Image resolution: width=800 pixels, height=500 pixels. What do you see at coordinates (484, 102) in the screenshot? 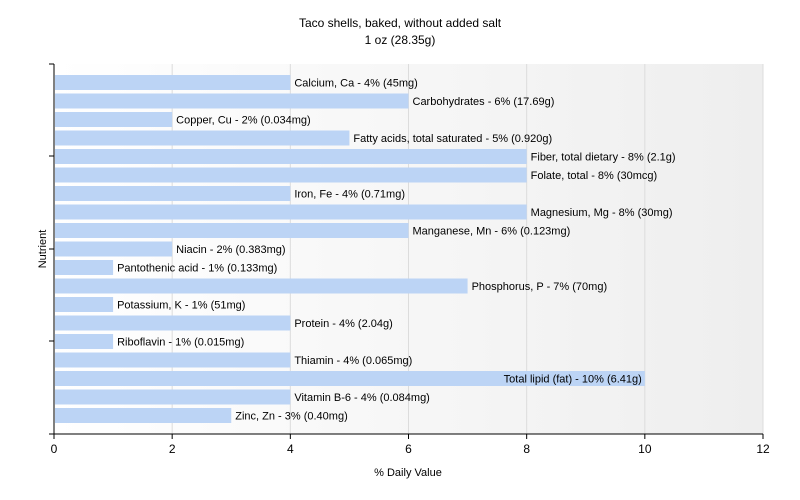
I see `bar-label: Carbohydrates - 6% (17.69g)` at bounding box center [484, 102].